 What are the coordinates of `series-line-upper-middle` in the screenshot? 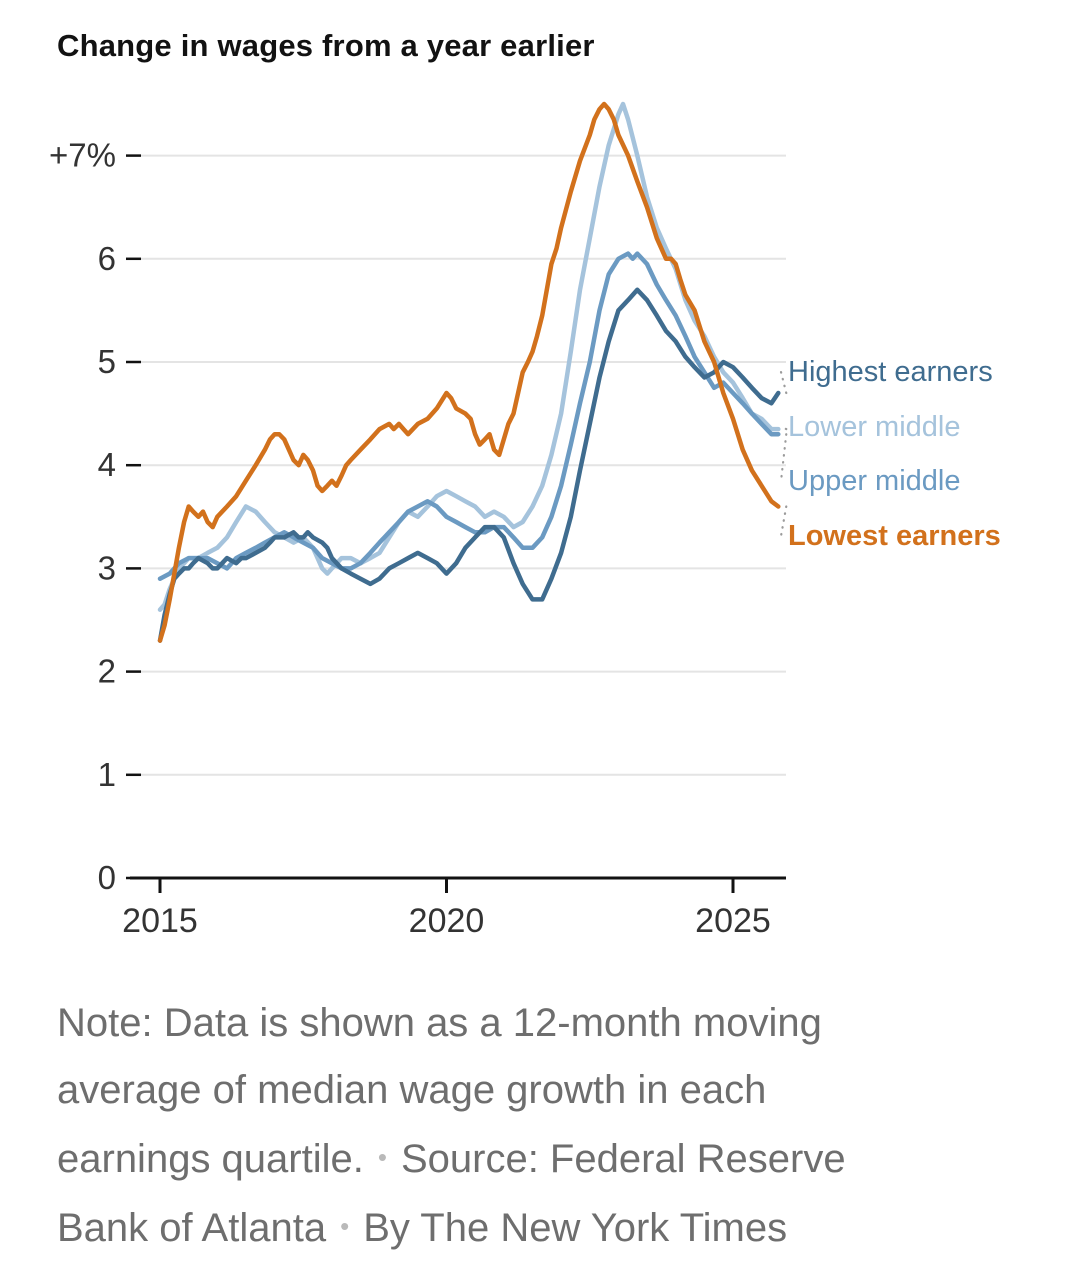 It's located at (469, 416).